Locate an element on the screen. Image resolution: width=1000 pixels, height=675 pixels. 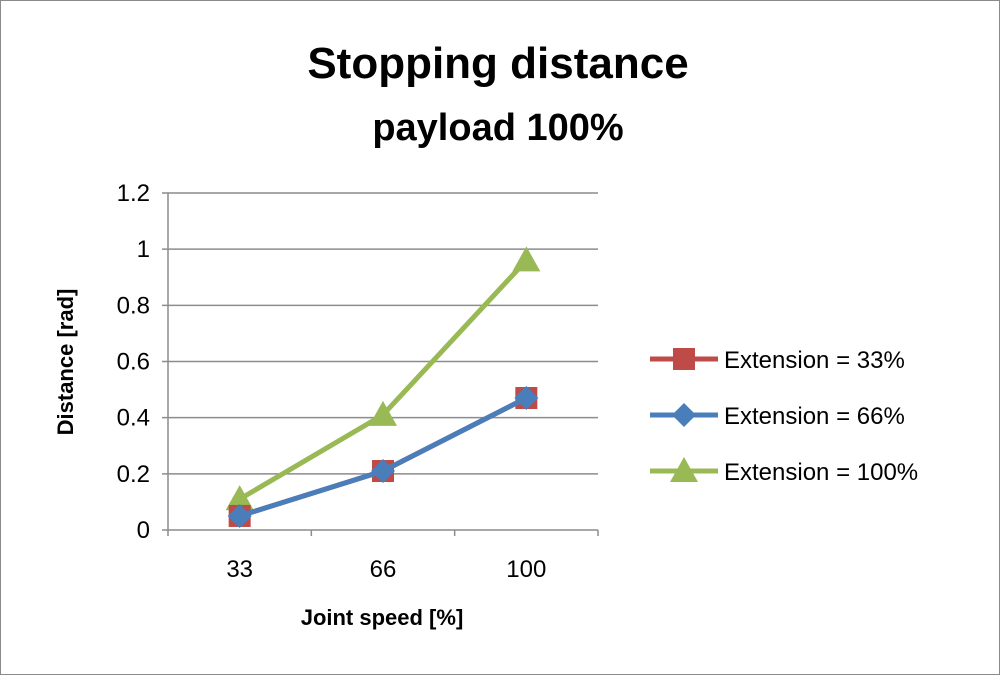
y-tick-label: 0.8 is located at coordinates (133, 305).